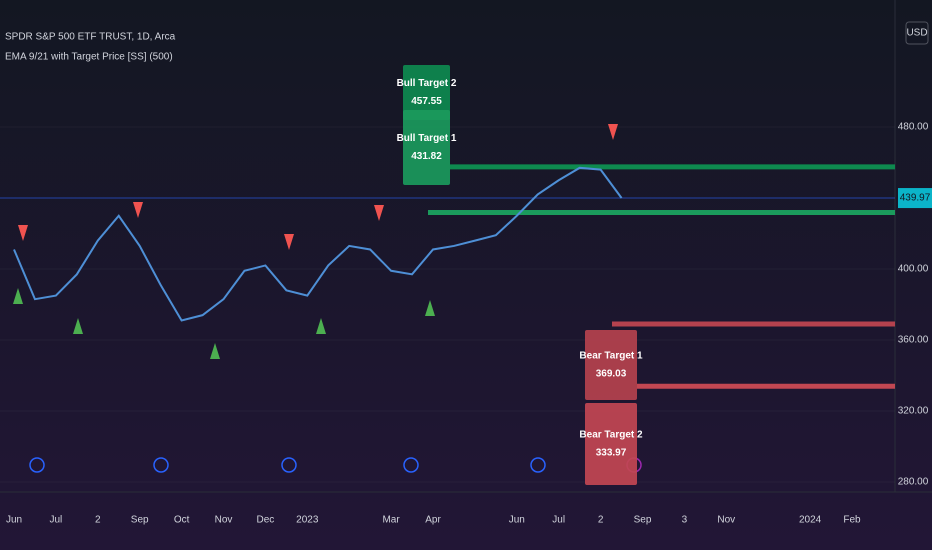  I want to click on last-price-badge, so click(915, 198).